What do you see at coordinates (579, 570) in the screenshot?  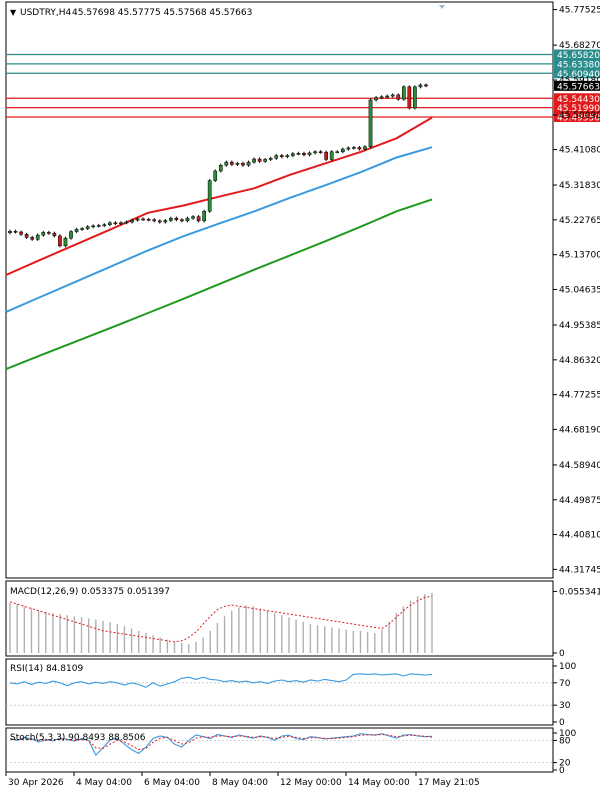 I see `price-tick-label: 44.31745` at bounding box center [579, 570].